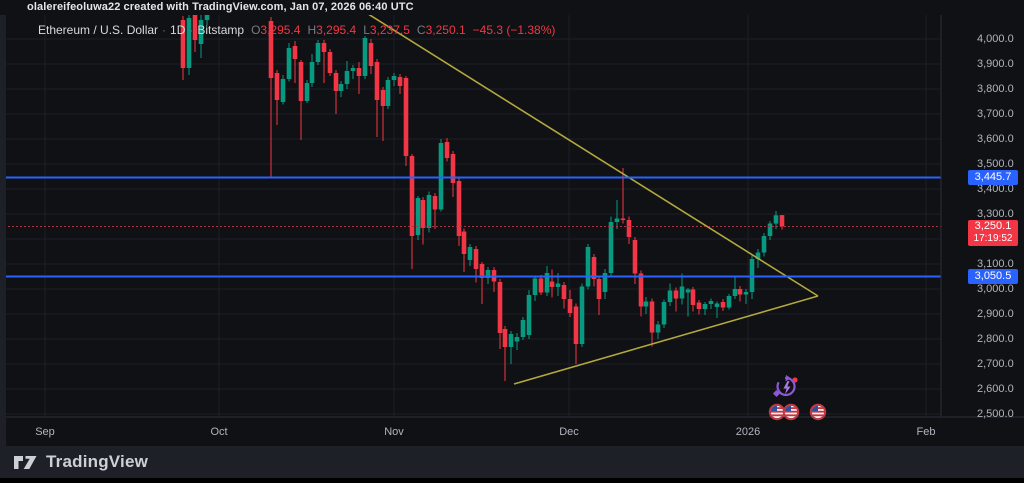 Image resolution: width=1024 pixels, height=483 pixels. What do you see at coordinates (993, 276) in the screenshot?
I see `level-price-label: 3,050.5` at bounding box center [993, 276].